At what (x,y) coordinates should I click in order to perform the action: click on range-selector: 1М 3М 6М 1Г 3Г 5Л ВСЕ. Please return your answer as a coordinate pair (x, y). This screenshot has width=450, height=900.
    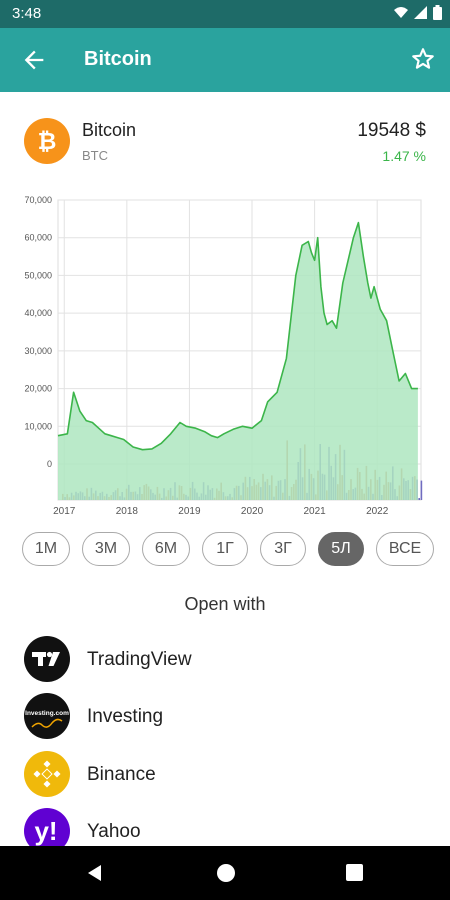
    Looking at the image, I should click on (228, 550).